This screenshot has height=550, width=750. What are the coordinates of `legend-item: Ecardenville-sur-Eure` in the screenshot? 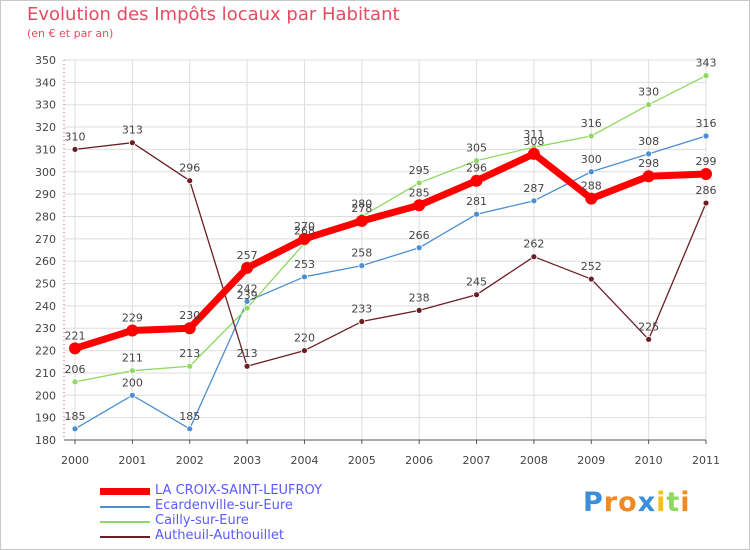 It's located at (250, 506).